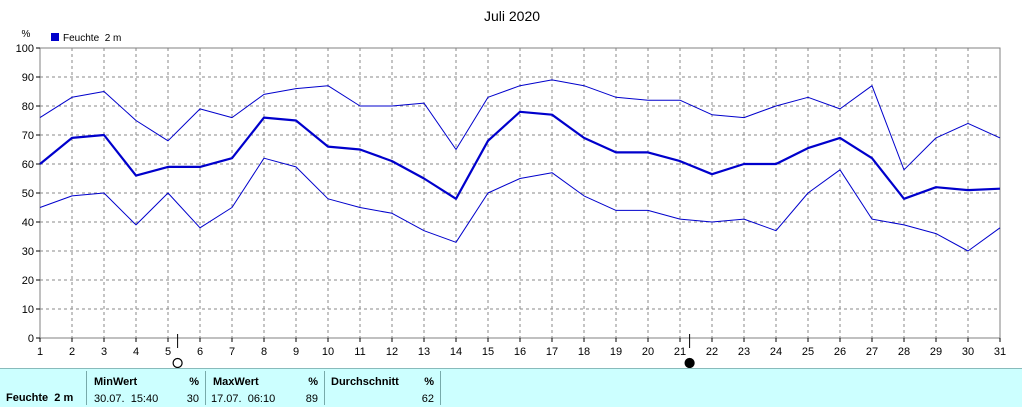 The image size is (1024, 407). What do you see at coordinates (232, 352) in the screenshot?
I see `x-tick-label: 7` at bounding box center [232, 352].